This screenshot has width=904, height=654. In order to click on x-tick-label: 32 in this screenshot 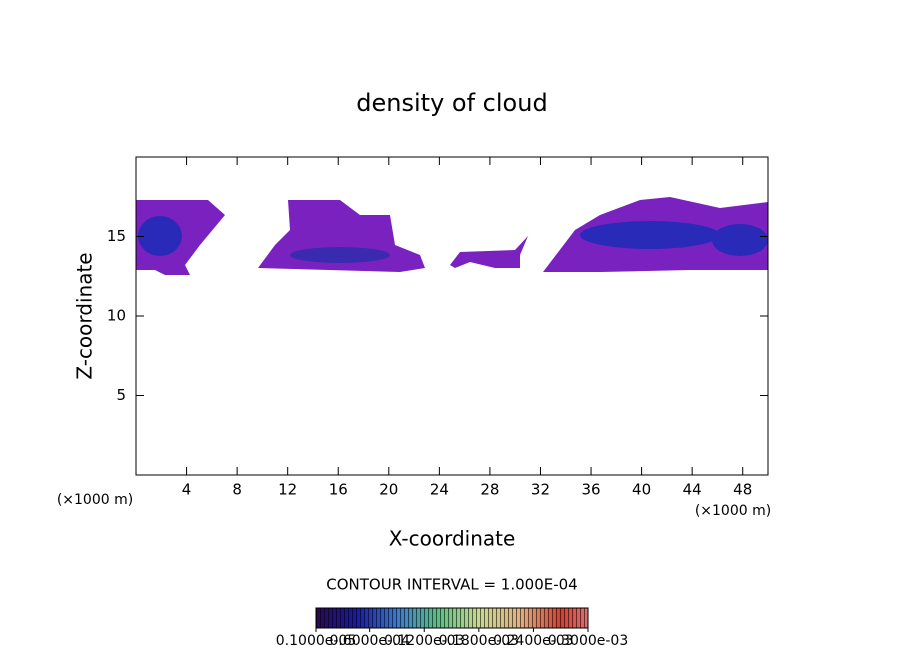, I will do `click(540, 490)`.